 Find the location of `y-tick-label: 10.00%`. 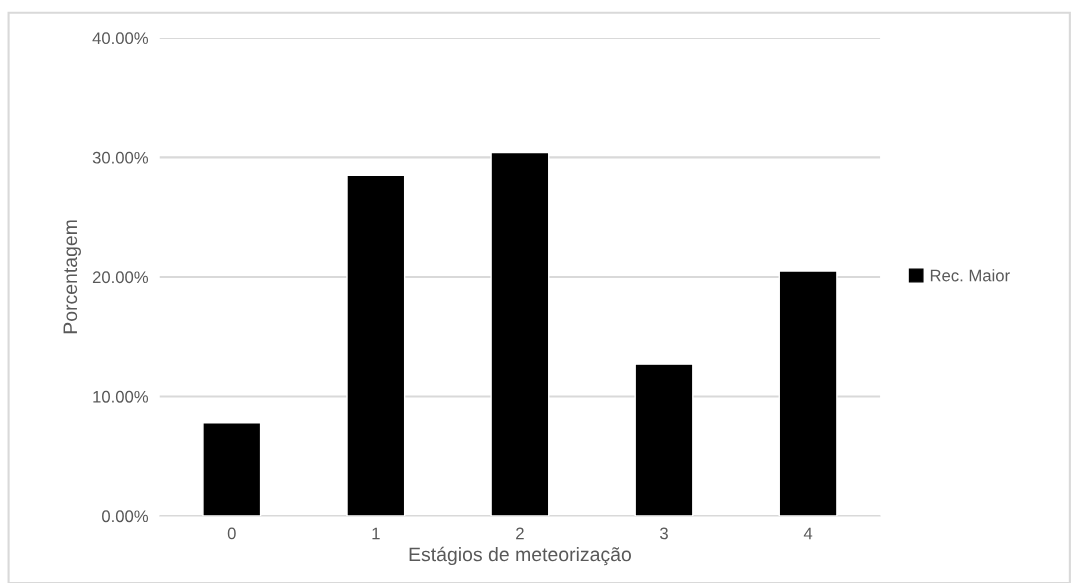

y-tick-label: 10.00% is located at coordinates (121, 396).